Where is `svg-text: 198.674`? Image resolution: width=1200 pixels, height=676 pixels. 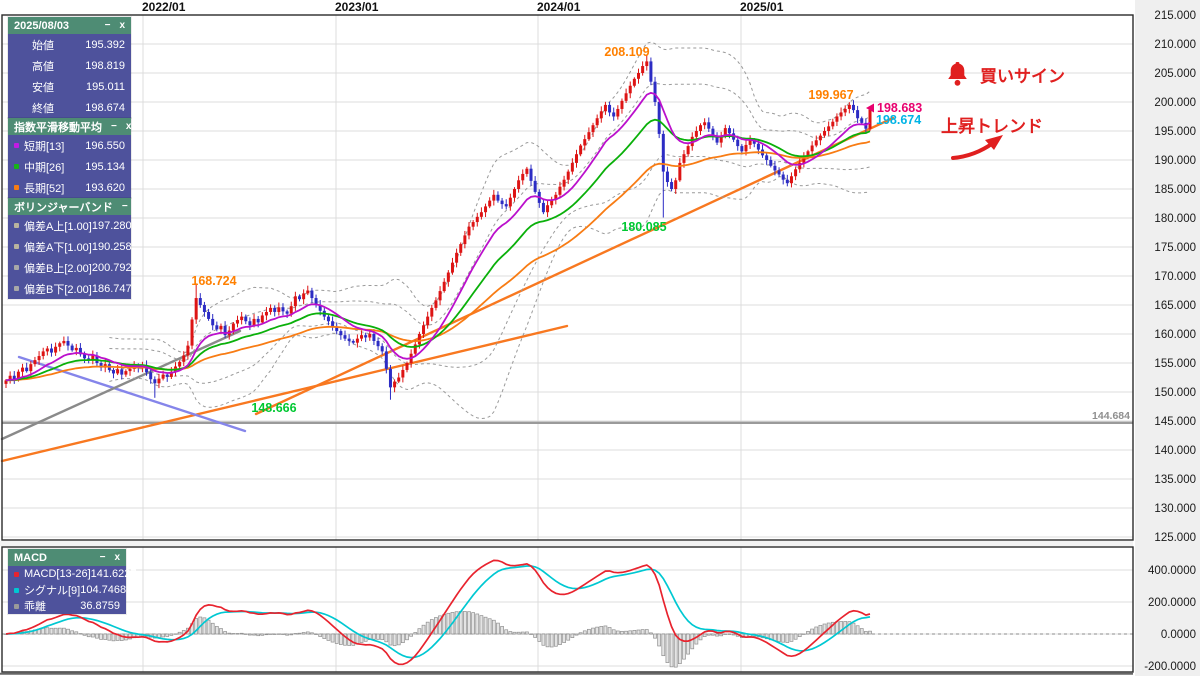 svg-text: 198.674 is located at coordinates (898, 120).